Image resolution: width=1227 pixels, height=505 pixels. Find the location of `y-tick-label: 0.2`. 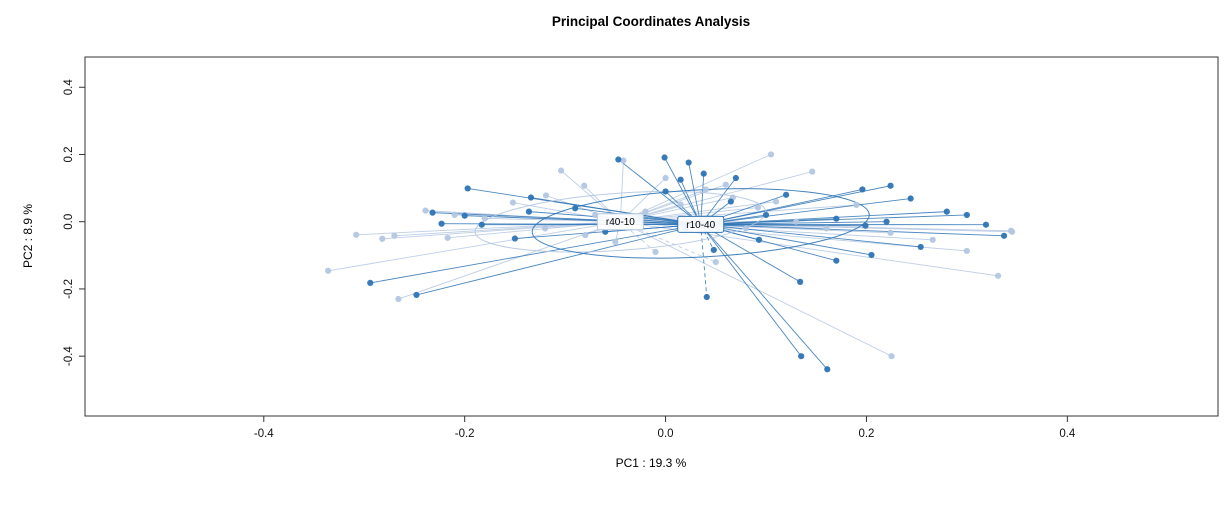

y-tick-label: 0.2 is located at coordinates (69, 154).